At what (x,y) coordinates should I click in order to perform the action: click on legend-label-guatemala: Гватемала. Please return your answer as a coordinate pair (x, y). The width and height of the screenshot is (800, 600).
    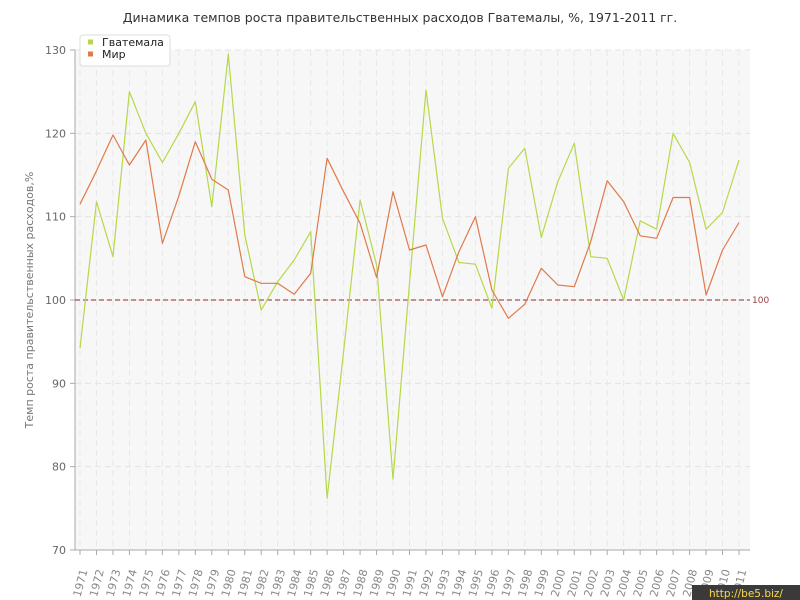
    Looking at the image, I should click on (133, 42).